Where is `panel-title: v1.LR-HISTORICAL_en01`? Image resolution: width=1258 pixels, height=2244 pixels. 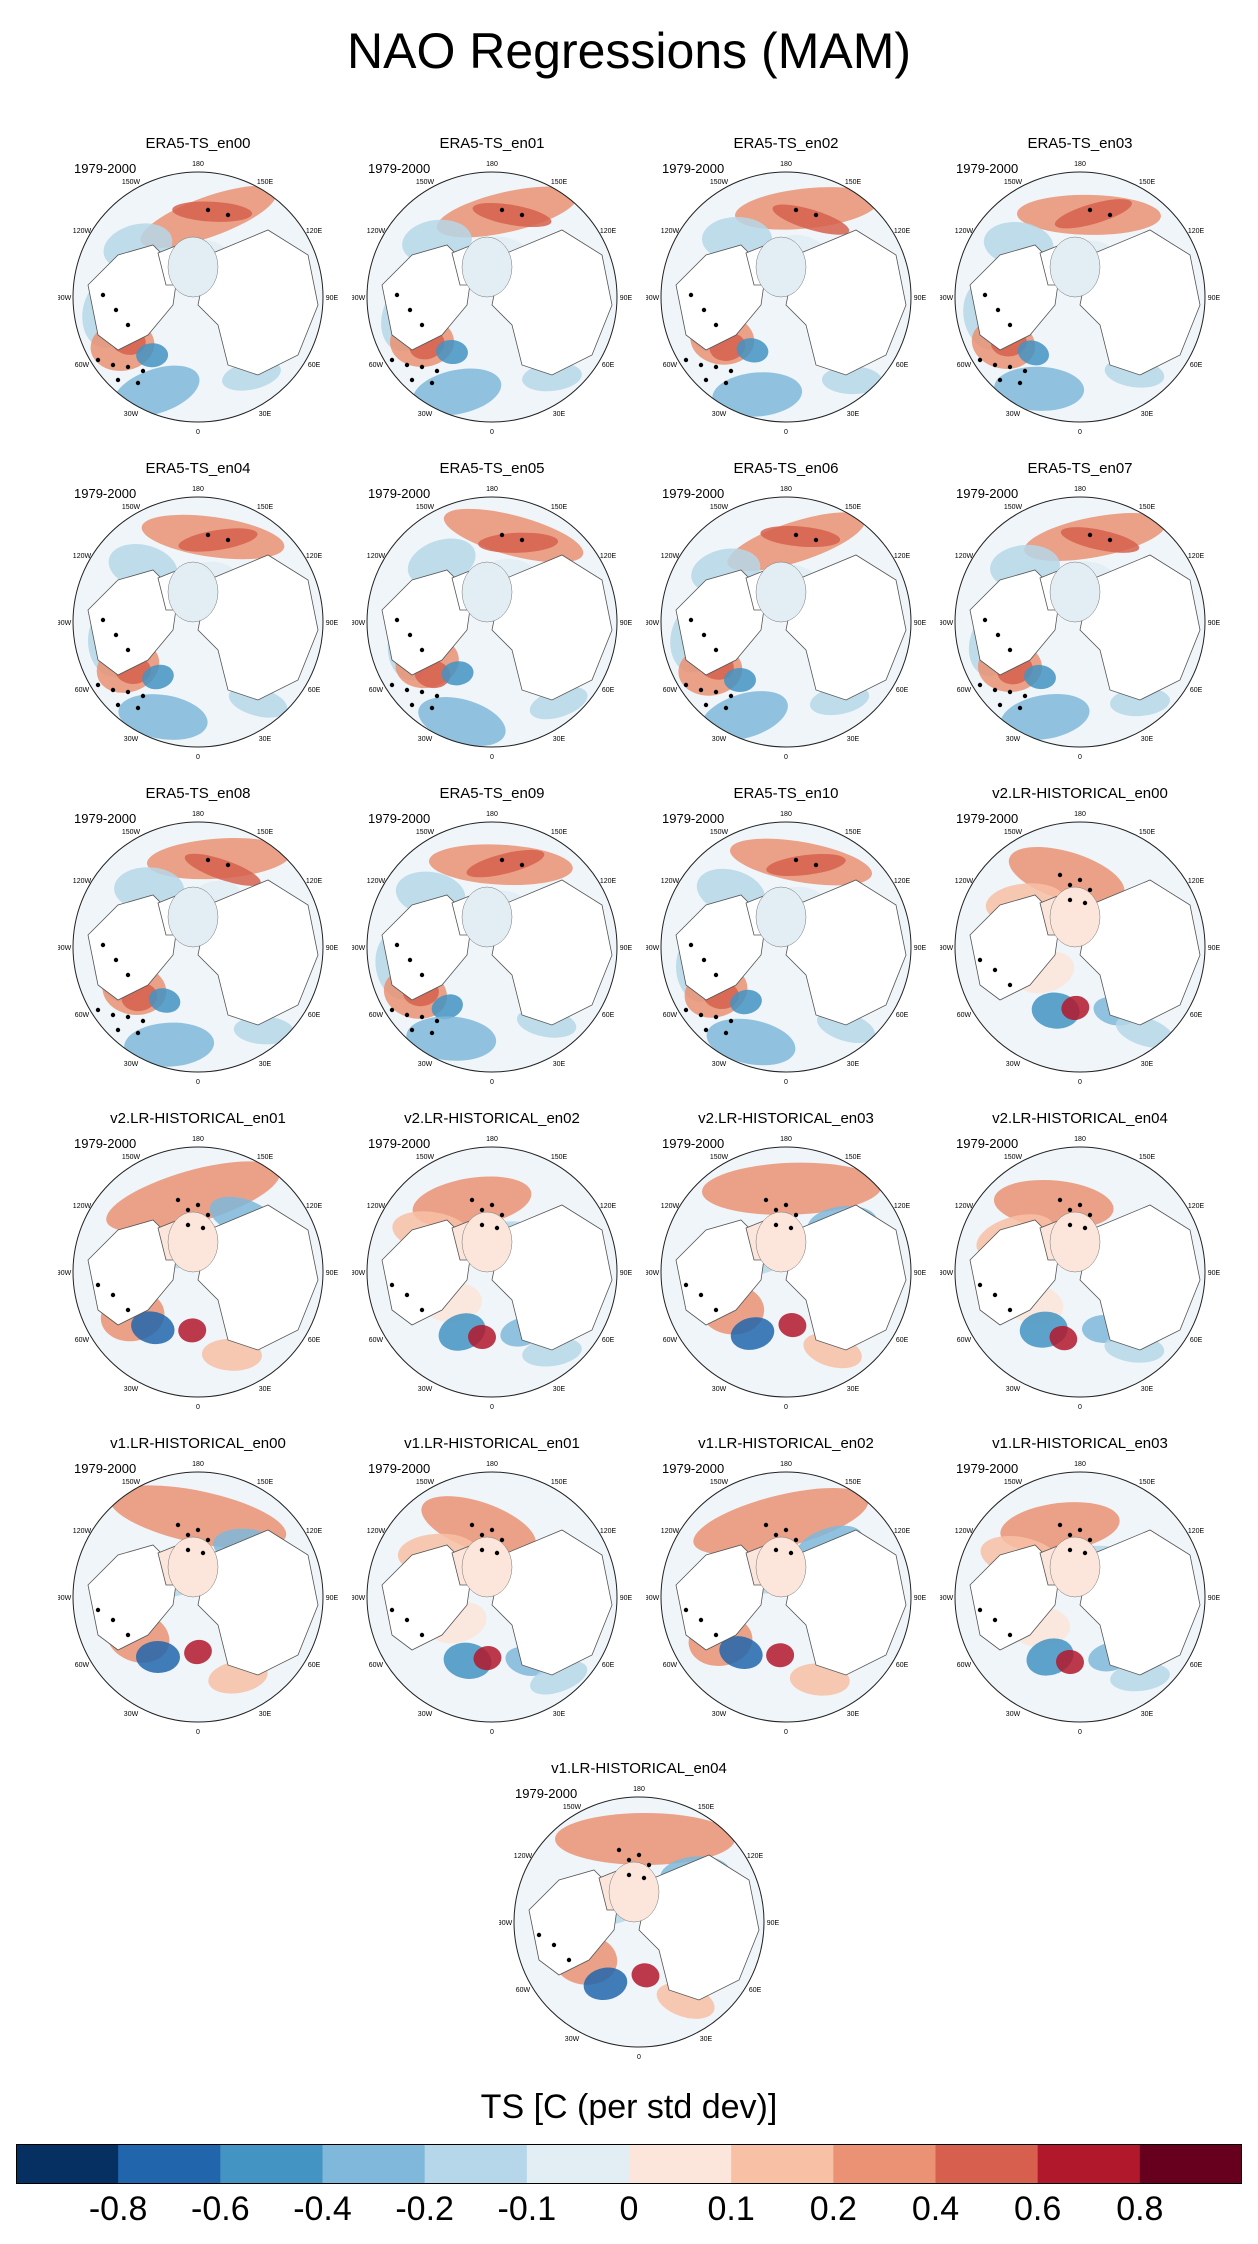 panel-title: v1.LR-HISTORICAL_en01 is located at coordinates (492, 1443).